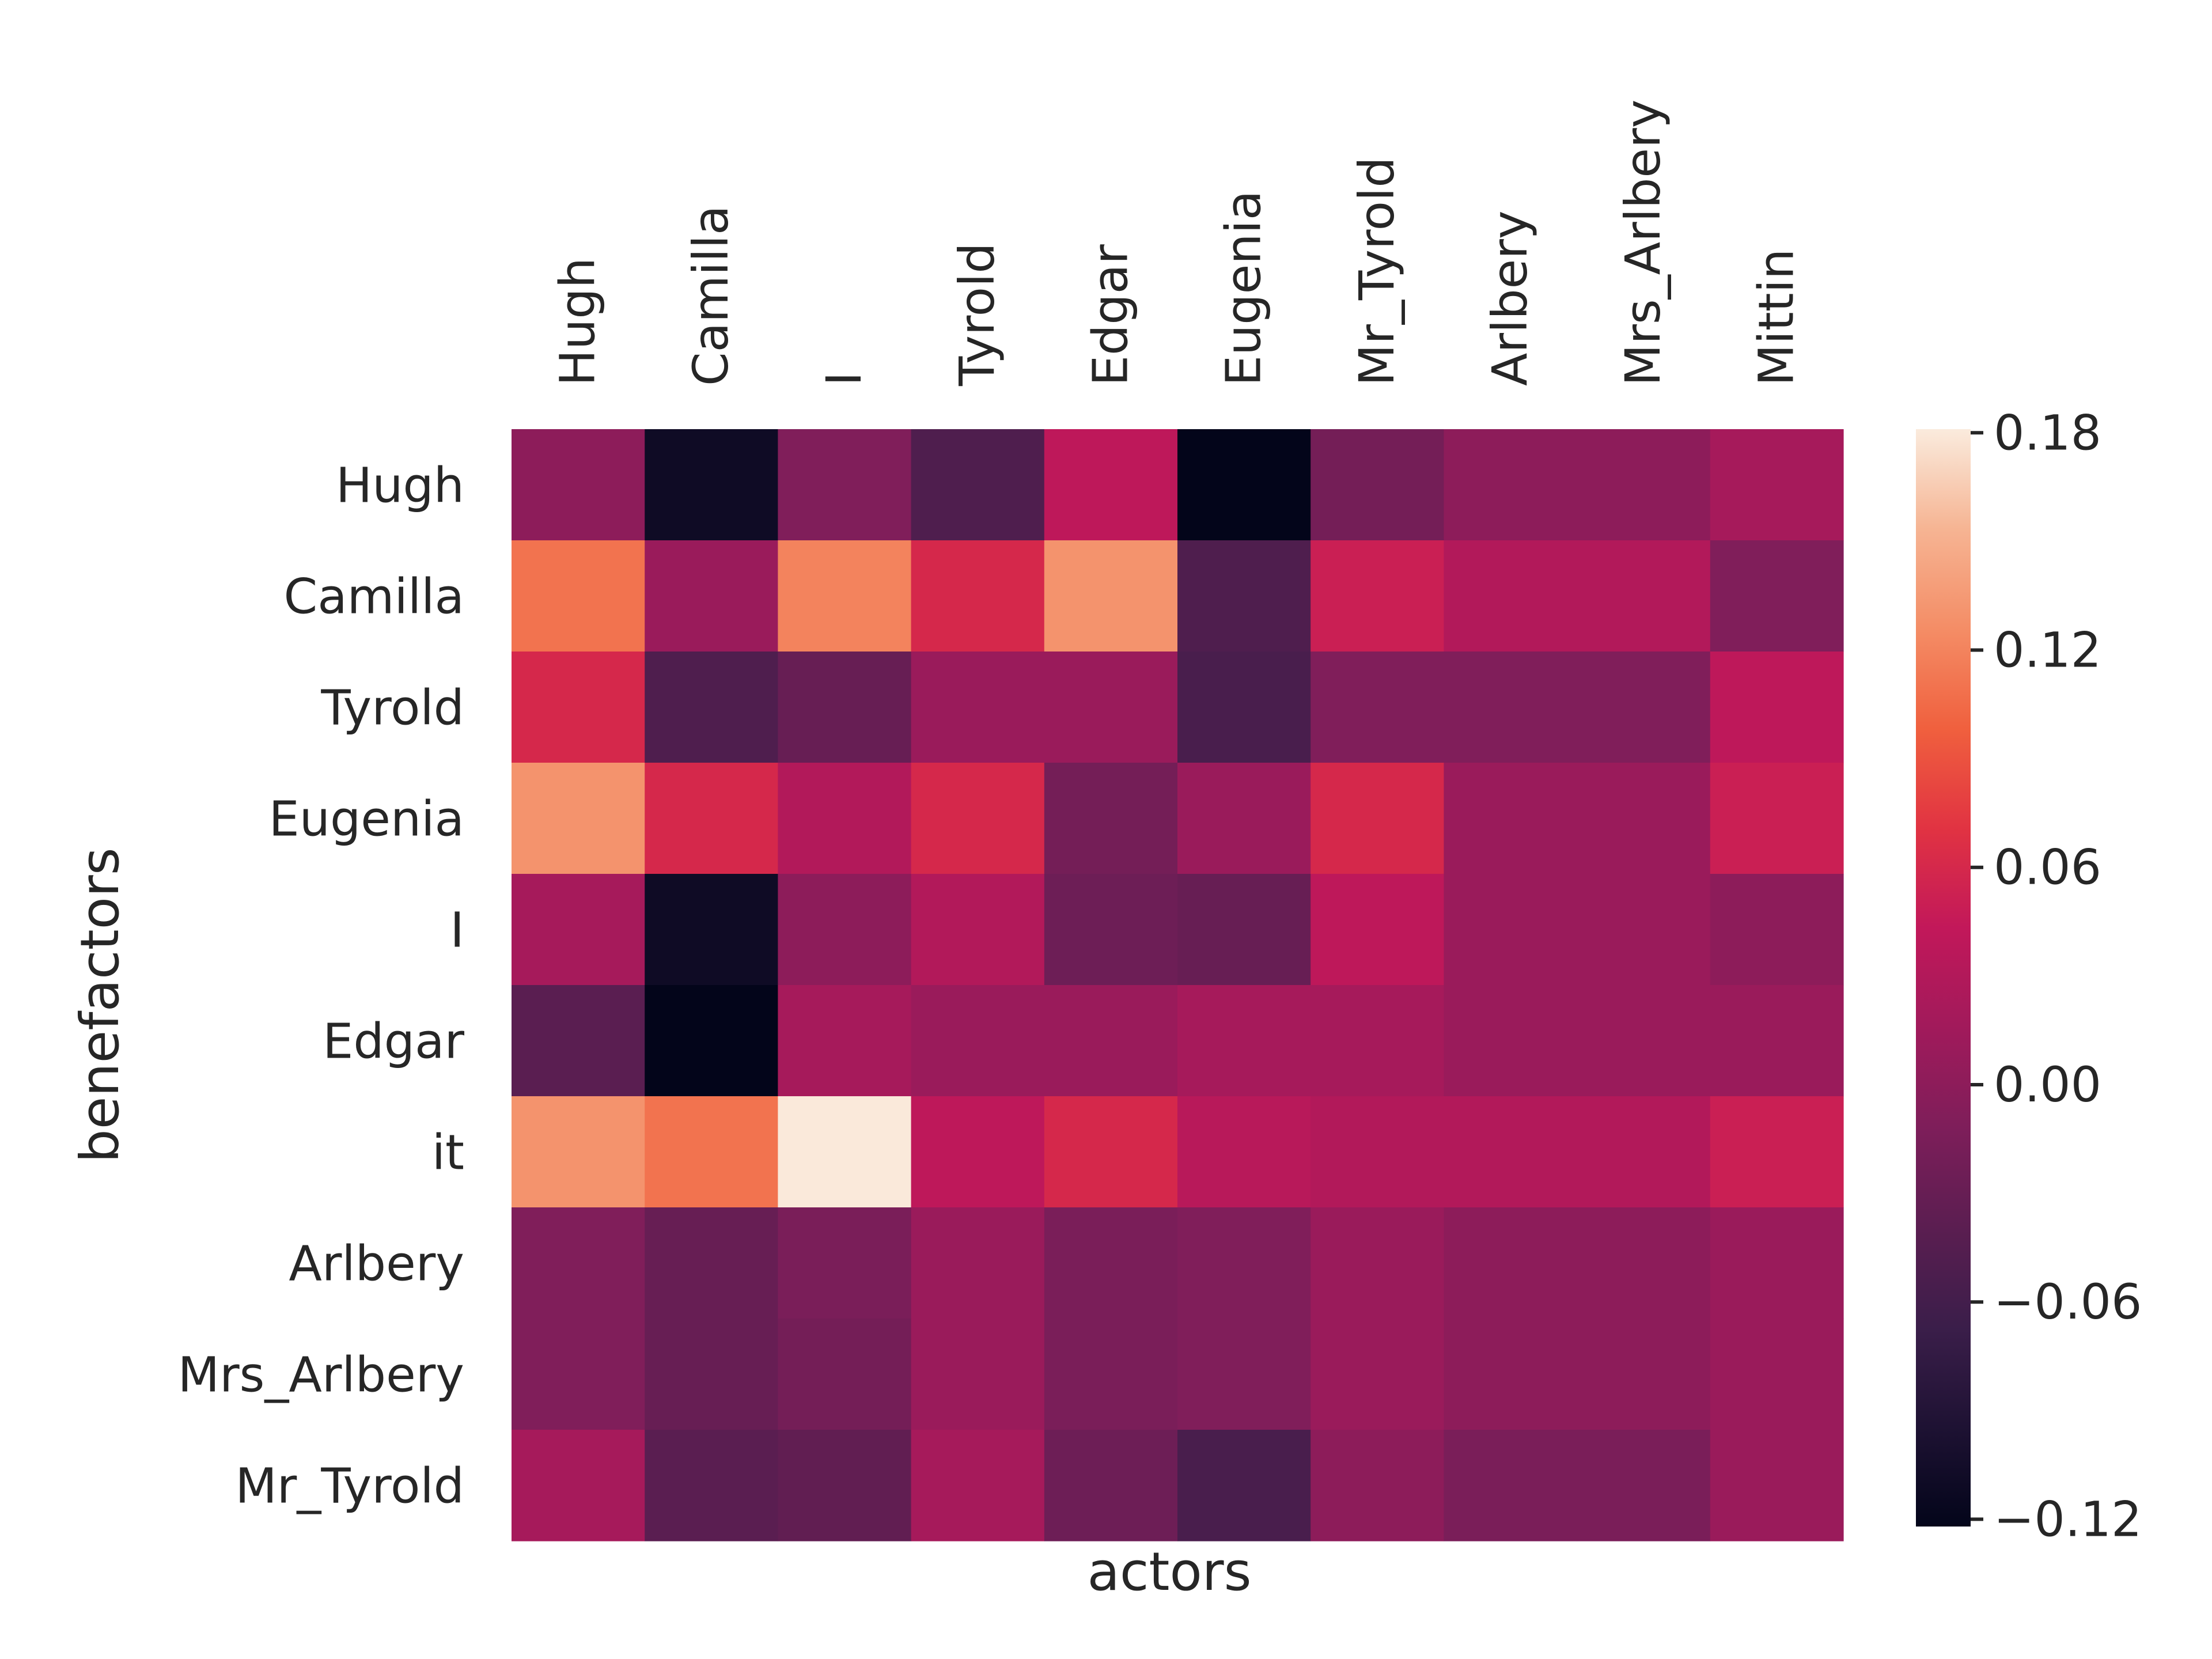 Image resolution: width=2212 pixels, height=1659 pixels. What do you see at coordinates (448, 1152) in the screenshot?
I see `row-label-it: it` at bounding box center [448, 1152].